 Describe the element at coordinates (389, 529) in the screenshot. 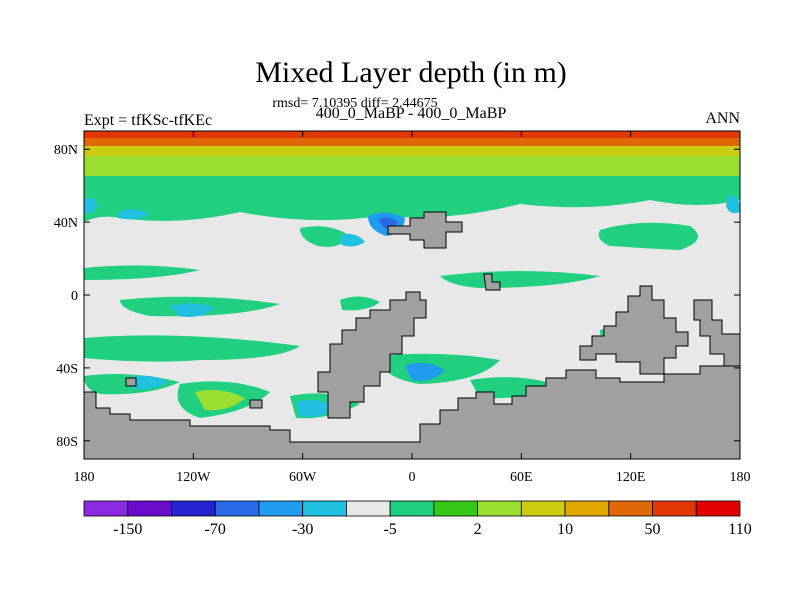

I see `colorbar-label: -5` at that location.